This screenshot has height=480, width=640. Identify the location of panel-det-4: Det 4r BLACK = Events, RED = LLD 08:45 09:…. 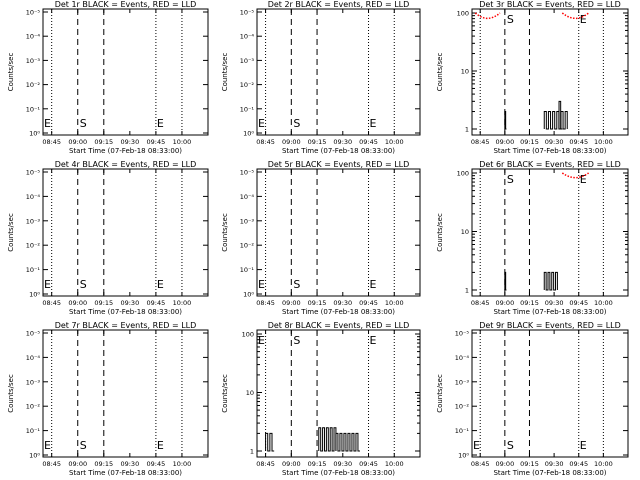
(108, 238).